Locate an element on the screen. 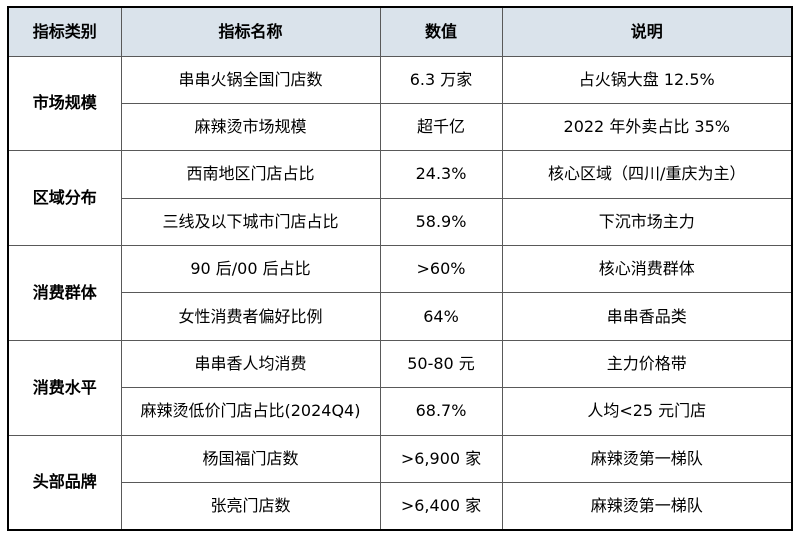  indicator-name-cell: 张亮门店数 is located at coordinates (250, 506).